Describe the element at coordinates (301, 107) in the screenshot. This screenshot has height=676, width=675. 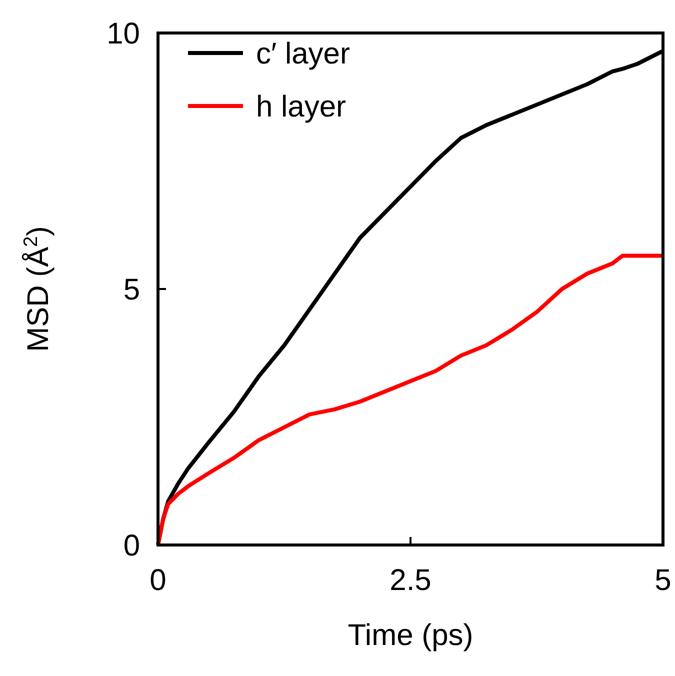
I see `legend-label: h layer` at that location.